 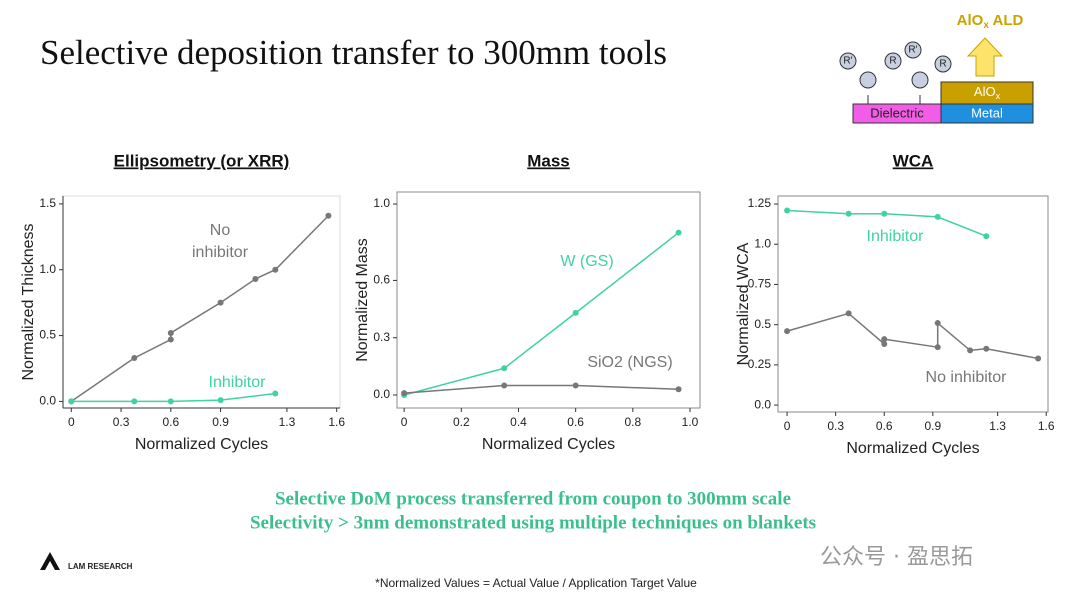 What do you see at coordinates (760, 203) in the screenshot?
I see `y-tick-label: 1.25` at bounding box center [760, 203].